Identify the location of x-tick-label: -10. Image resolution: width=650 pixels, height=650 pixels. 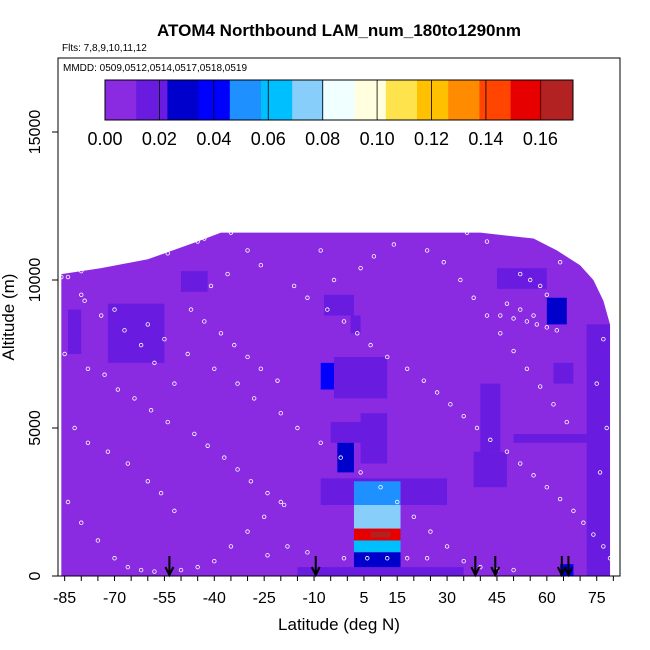
(313, 598).